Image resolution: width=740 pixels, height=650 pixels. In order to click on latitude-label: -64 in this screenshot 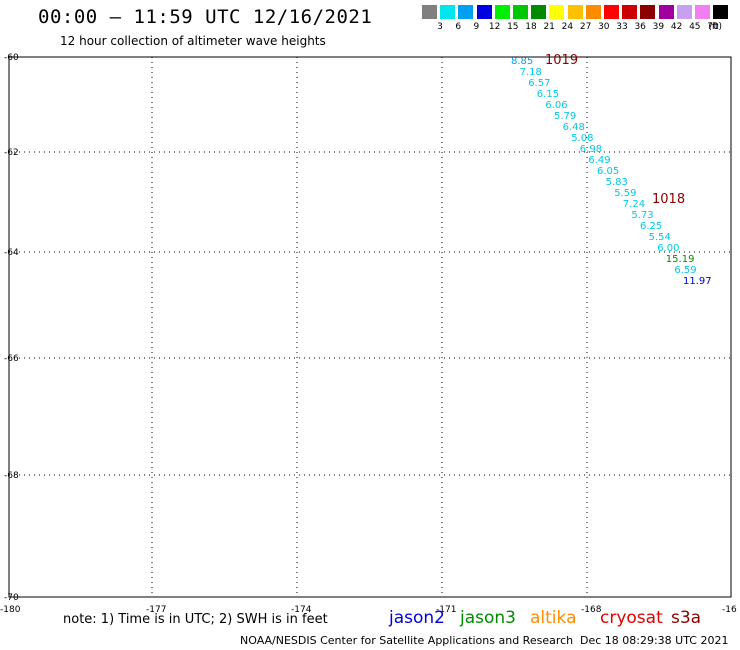, I will do `click(11, 253)`.